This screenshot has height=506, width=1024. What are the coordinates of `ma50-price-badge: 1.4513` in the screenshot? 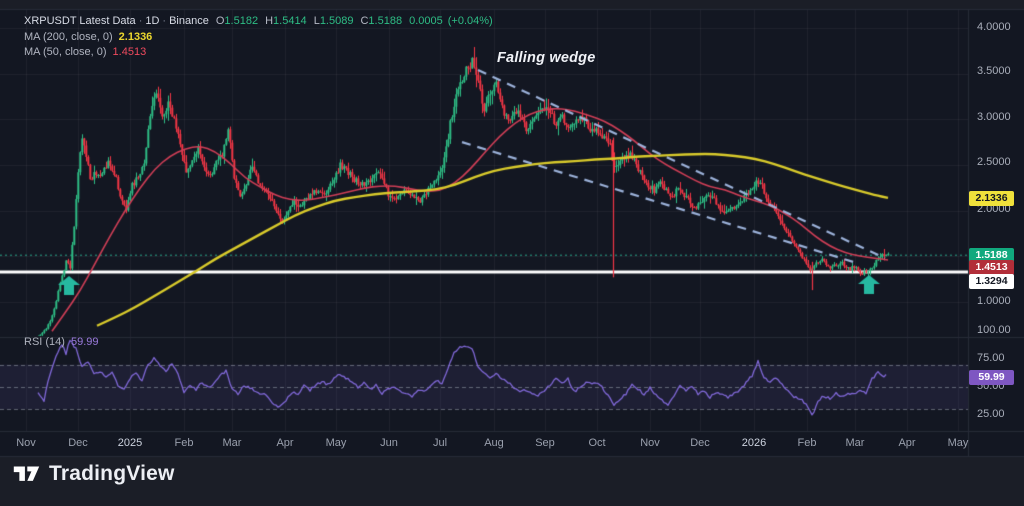 It's located at (991, 267).